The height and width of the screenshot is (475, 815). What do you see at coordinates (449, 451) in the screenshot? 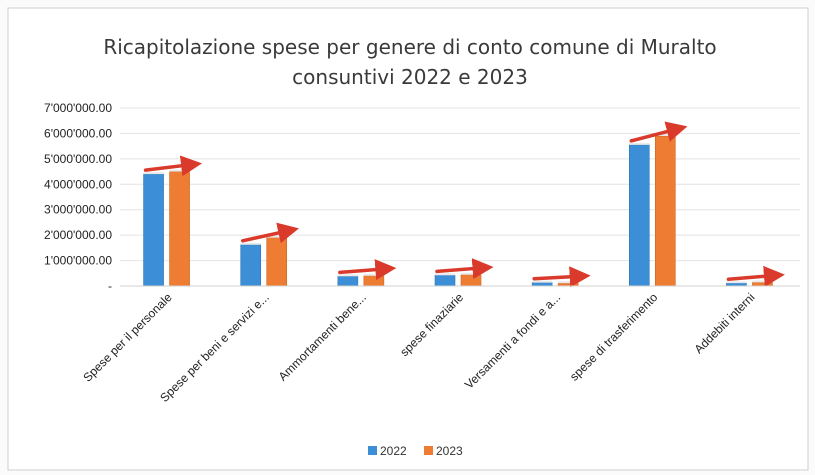
I see `legend-label-2023: 2023` at bounding box center [449, 451].